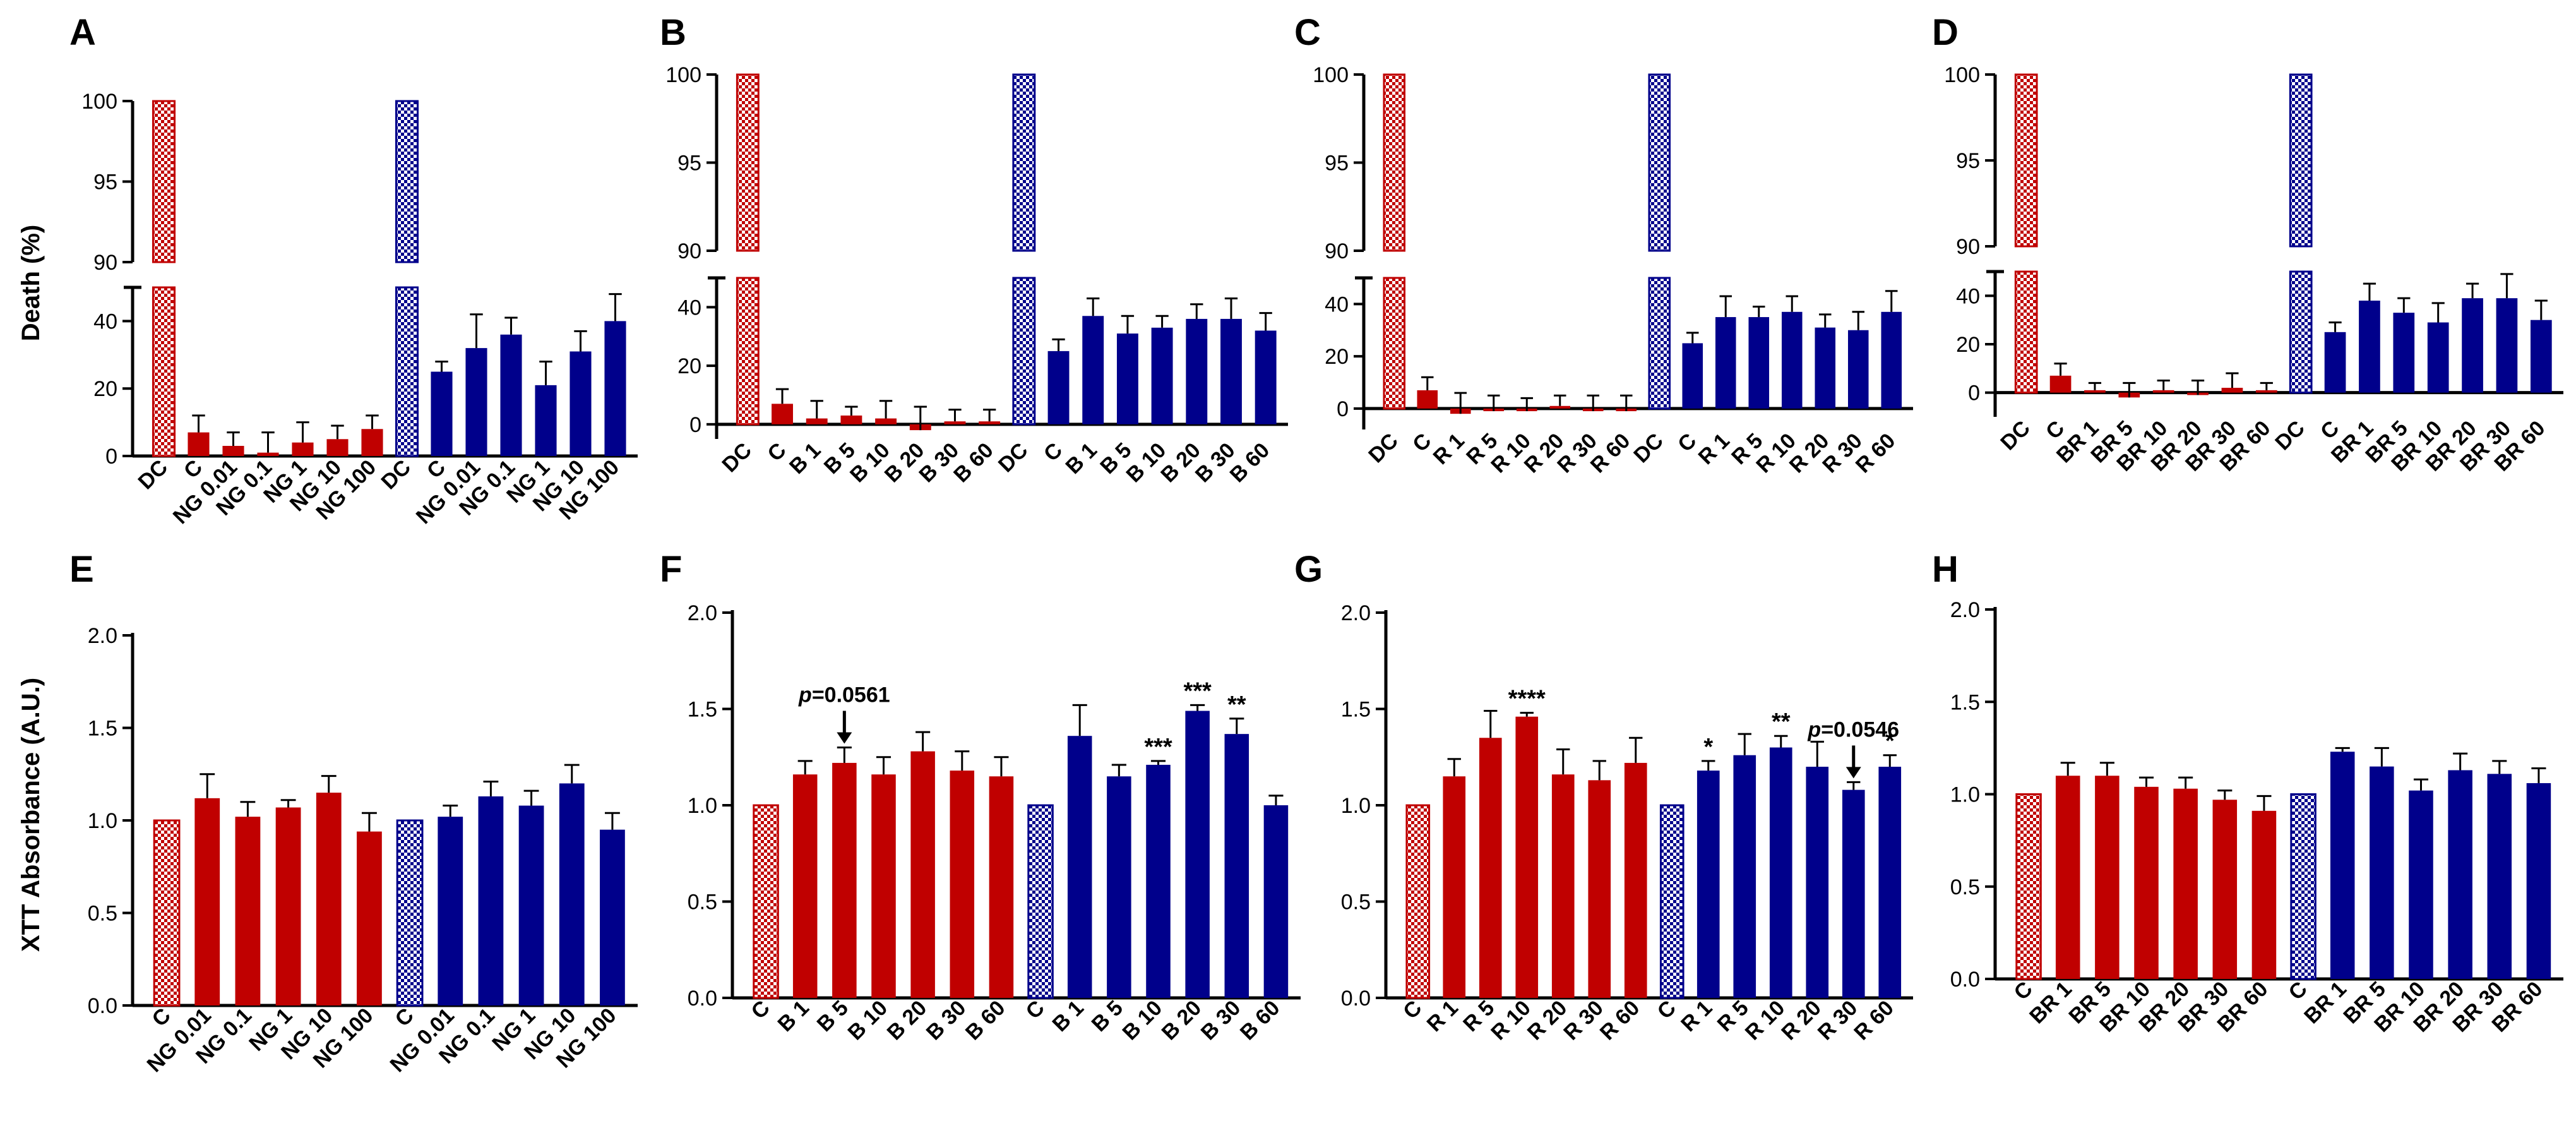  I want to click on x-tick-label: B 30, so click(946, 1020).